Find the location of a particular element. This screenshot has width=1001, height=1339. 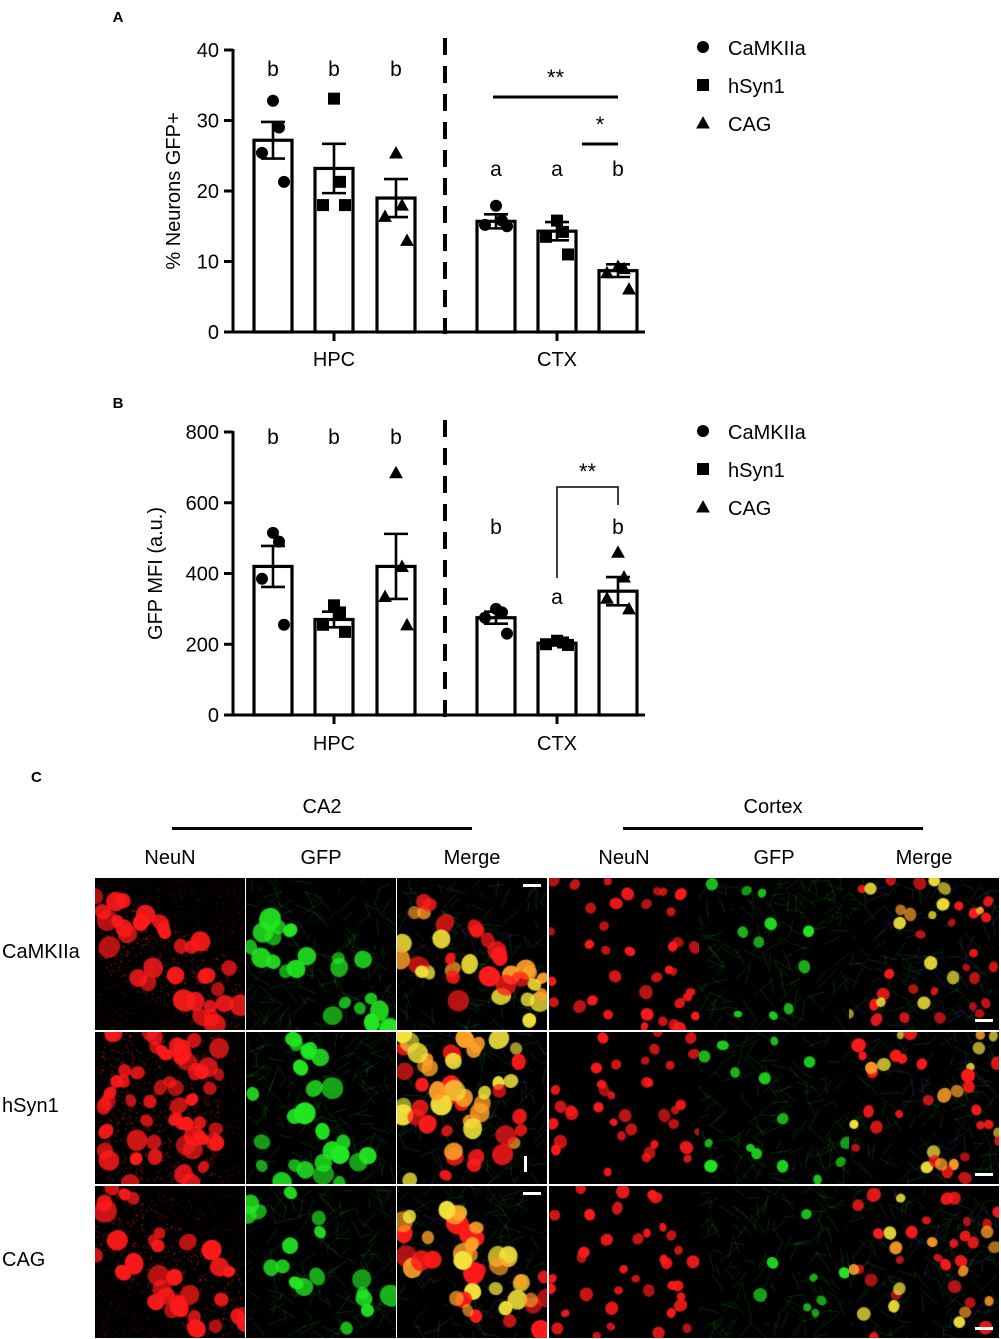

y-tick-label: 800 is located at coordinates (202, 433).